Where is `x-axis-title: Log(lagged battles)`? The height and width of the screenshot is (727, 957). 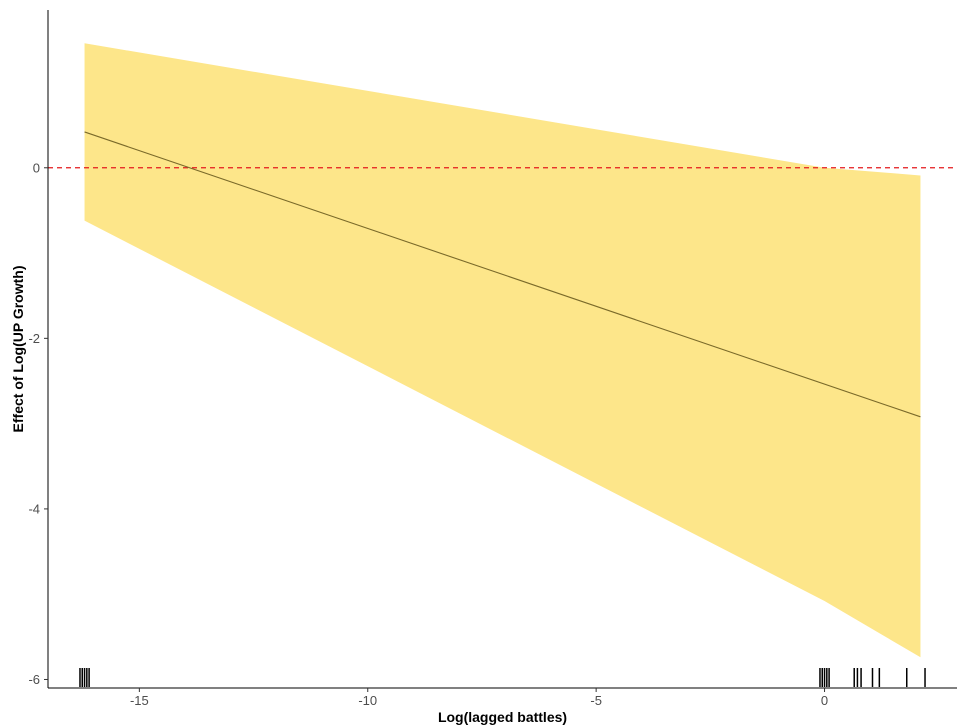
x-axis-title: Log(lagged battles) is located at coordinates (502, 717).